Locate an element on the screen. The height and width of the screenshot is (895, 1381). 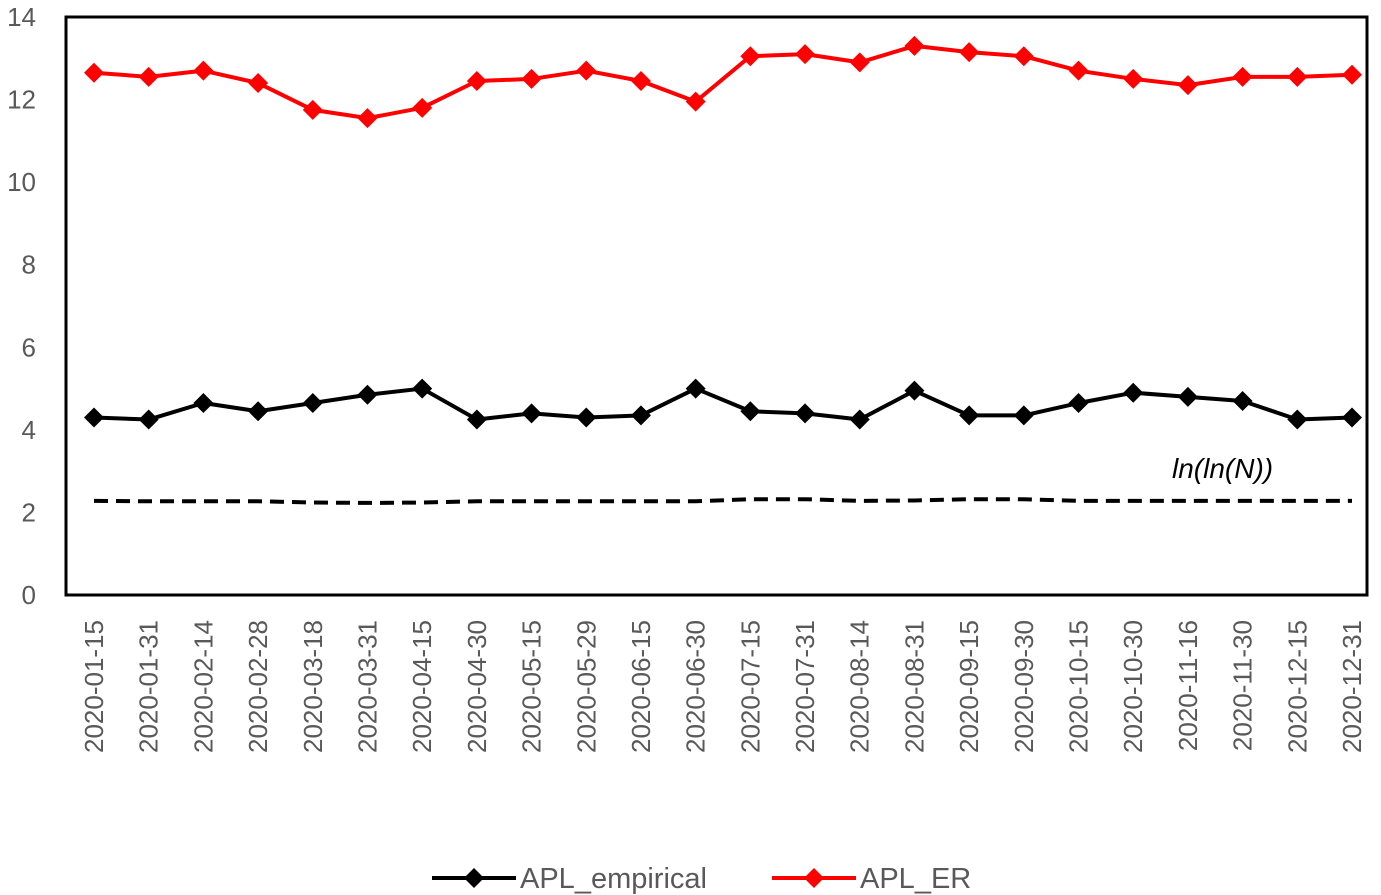
y-tick-label: 6 is located at coordinates (29, 347).